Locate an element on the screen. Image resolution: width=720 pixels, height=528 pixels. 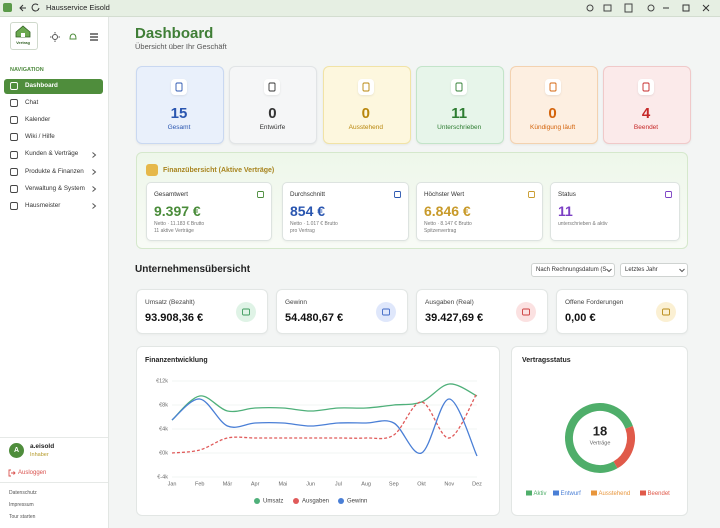
logo-text: Vertrag is located at coordinates (23, 42).